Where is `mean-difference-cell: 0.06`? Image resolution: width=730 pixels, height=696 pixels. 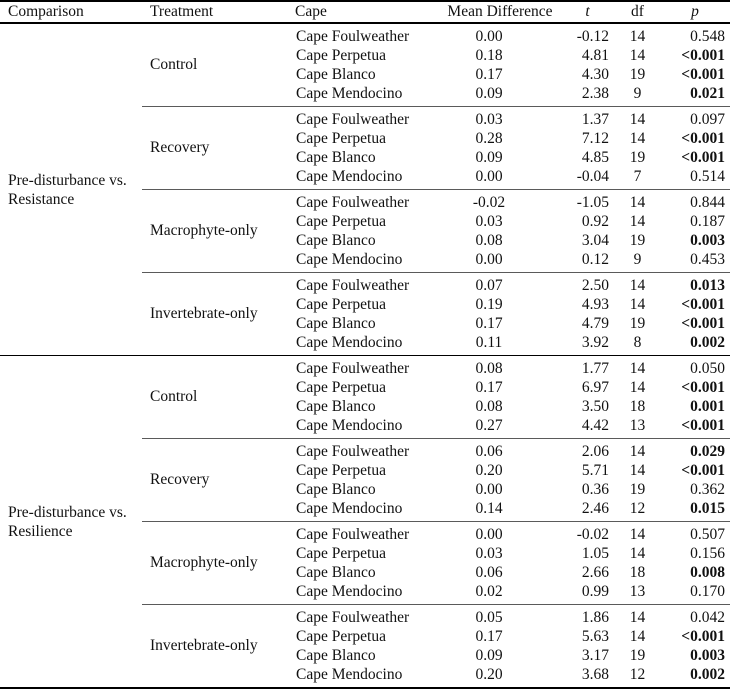
mean-difference-cell: 0.06 is located at coordinates (489, 451).